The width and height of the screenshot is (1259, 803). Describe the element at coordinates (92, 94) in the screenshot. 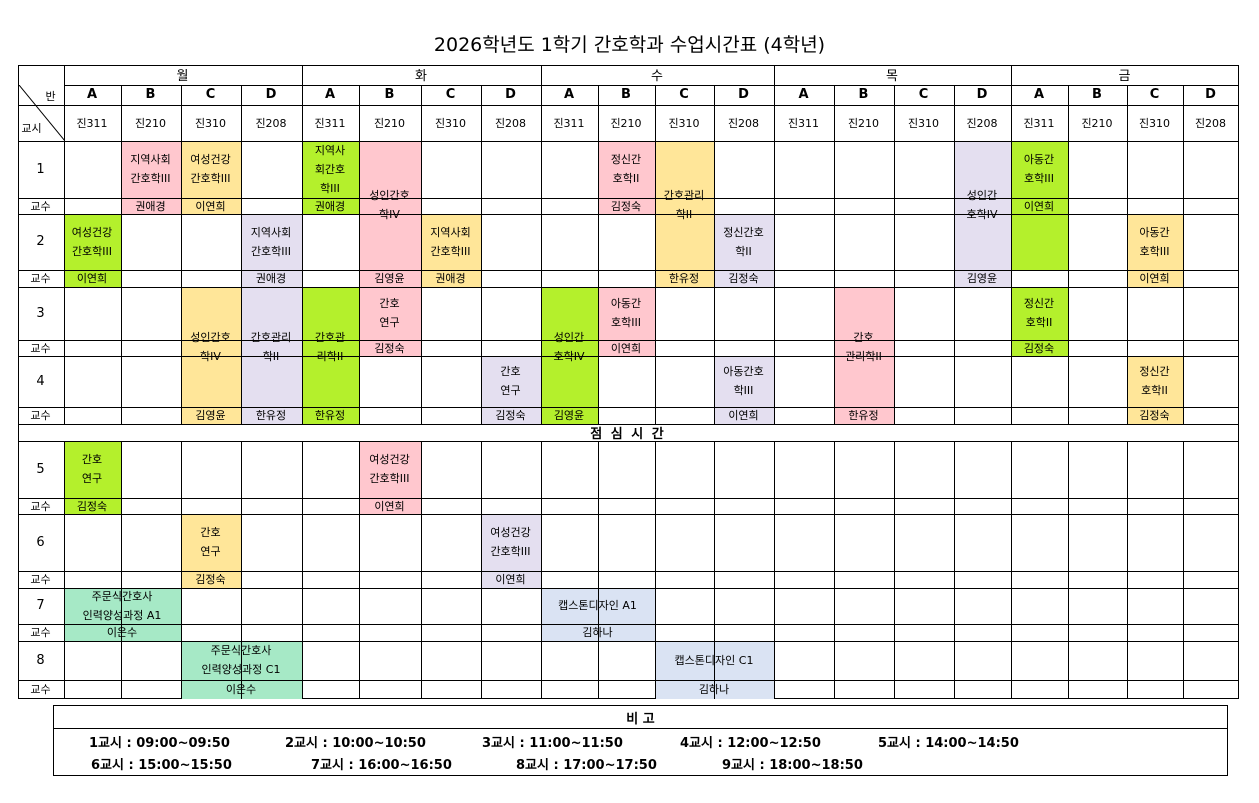

I see `section-letter: A` at that location.